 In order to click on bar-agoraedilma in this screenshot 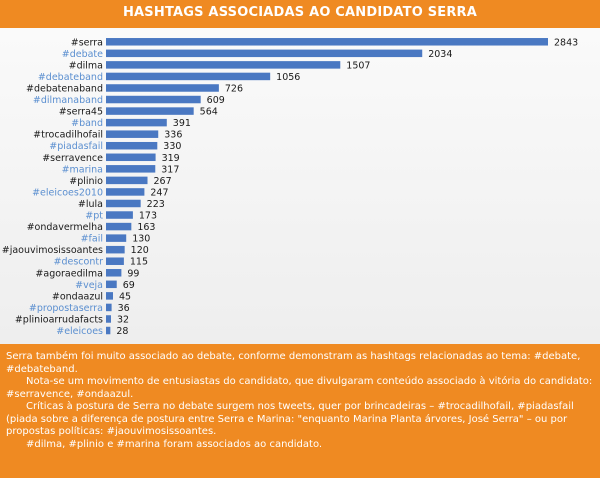, I will do `click(114, 273)`.